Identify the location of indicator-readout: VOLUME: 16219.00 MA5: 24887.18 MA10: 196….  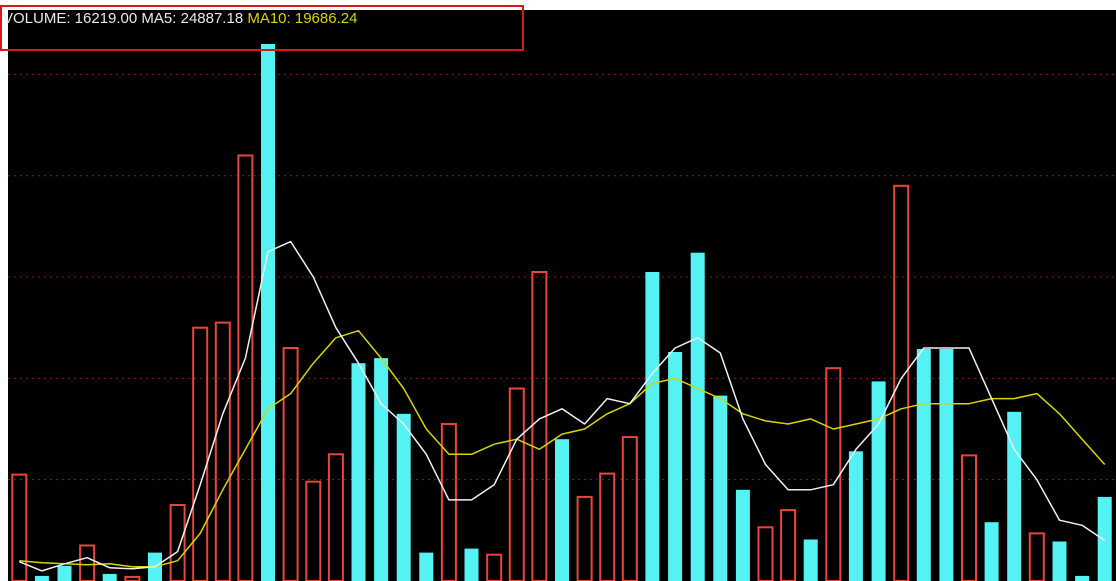
(180, 19).